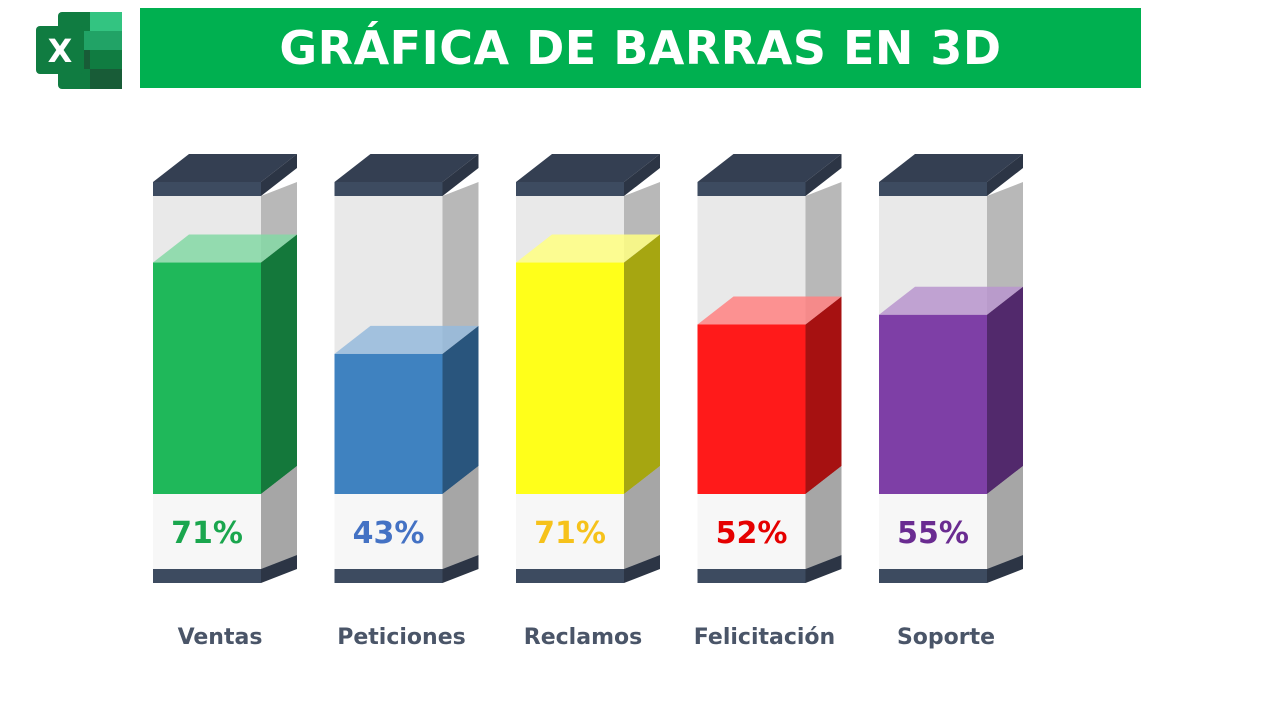  I want to click on title-banner: GRÁFICA DE BARRAS EN 3D, so click(640, 48).